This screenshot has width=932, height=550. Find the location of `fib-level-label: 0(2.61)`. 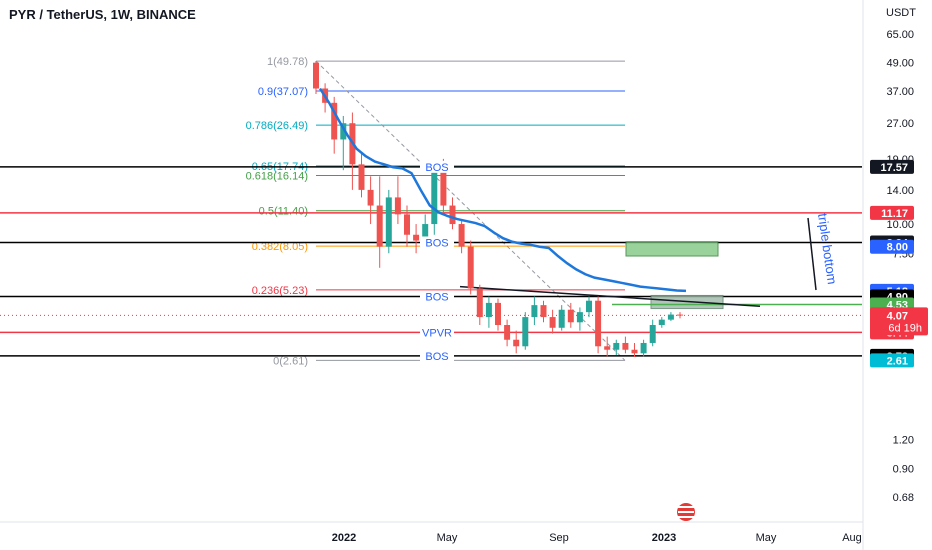

fib-level-label: 0(2.61) is located at coordinates (290, 361).